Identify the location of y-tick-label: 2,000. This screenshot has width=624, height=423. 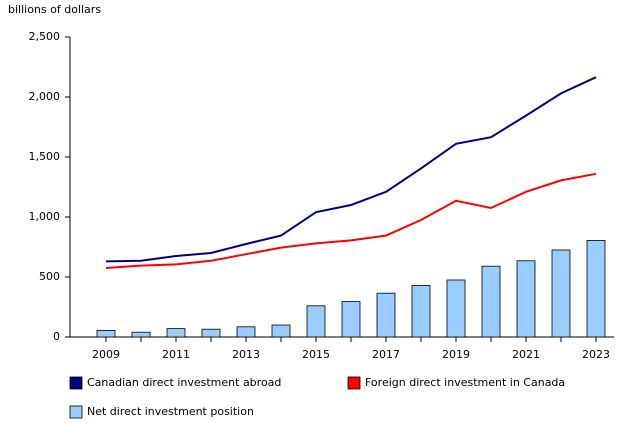
(45, 96).